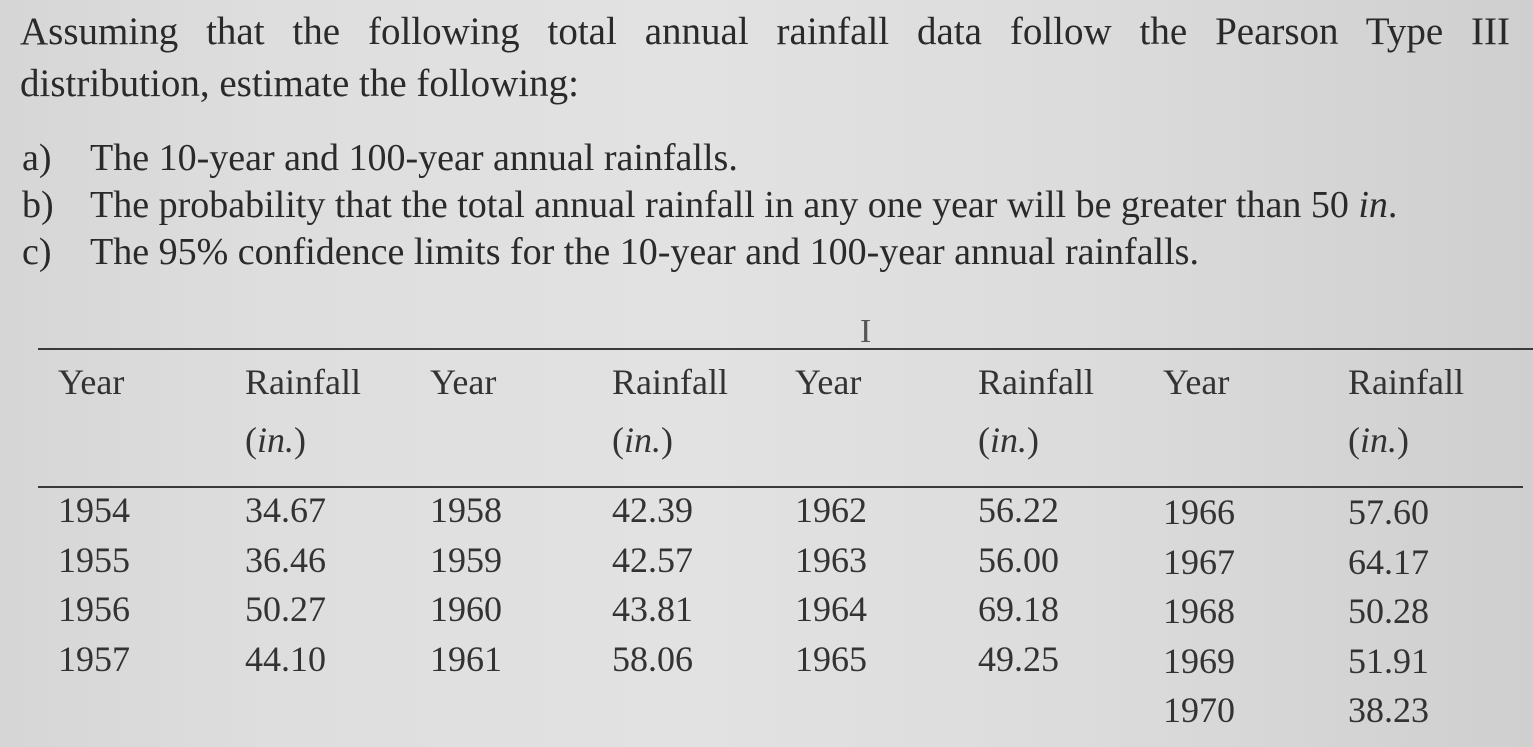 Image resolution: width=1533 pixels, height=747 pixels. Describe the element at coordinates (1018, 559) in the screenshot. I see `table-cell-rainfall: 56.00` at that location.